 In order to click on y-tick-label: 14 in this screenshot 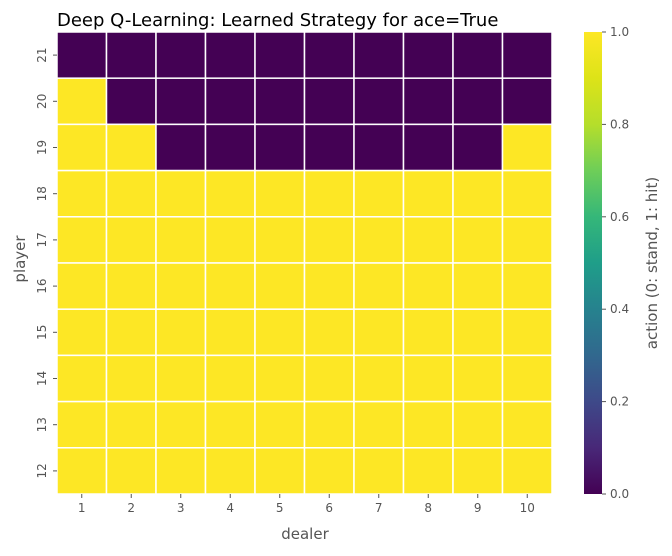, I will do `click(42, 378)`.